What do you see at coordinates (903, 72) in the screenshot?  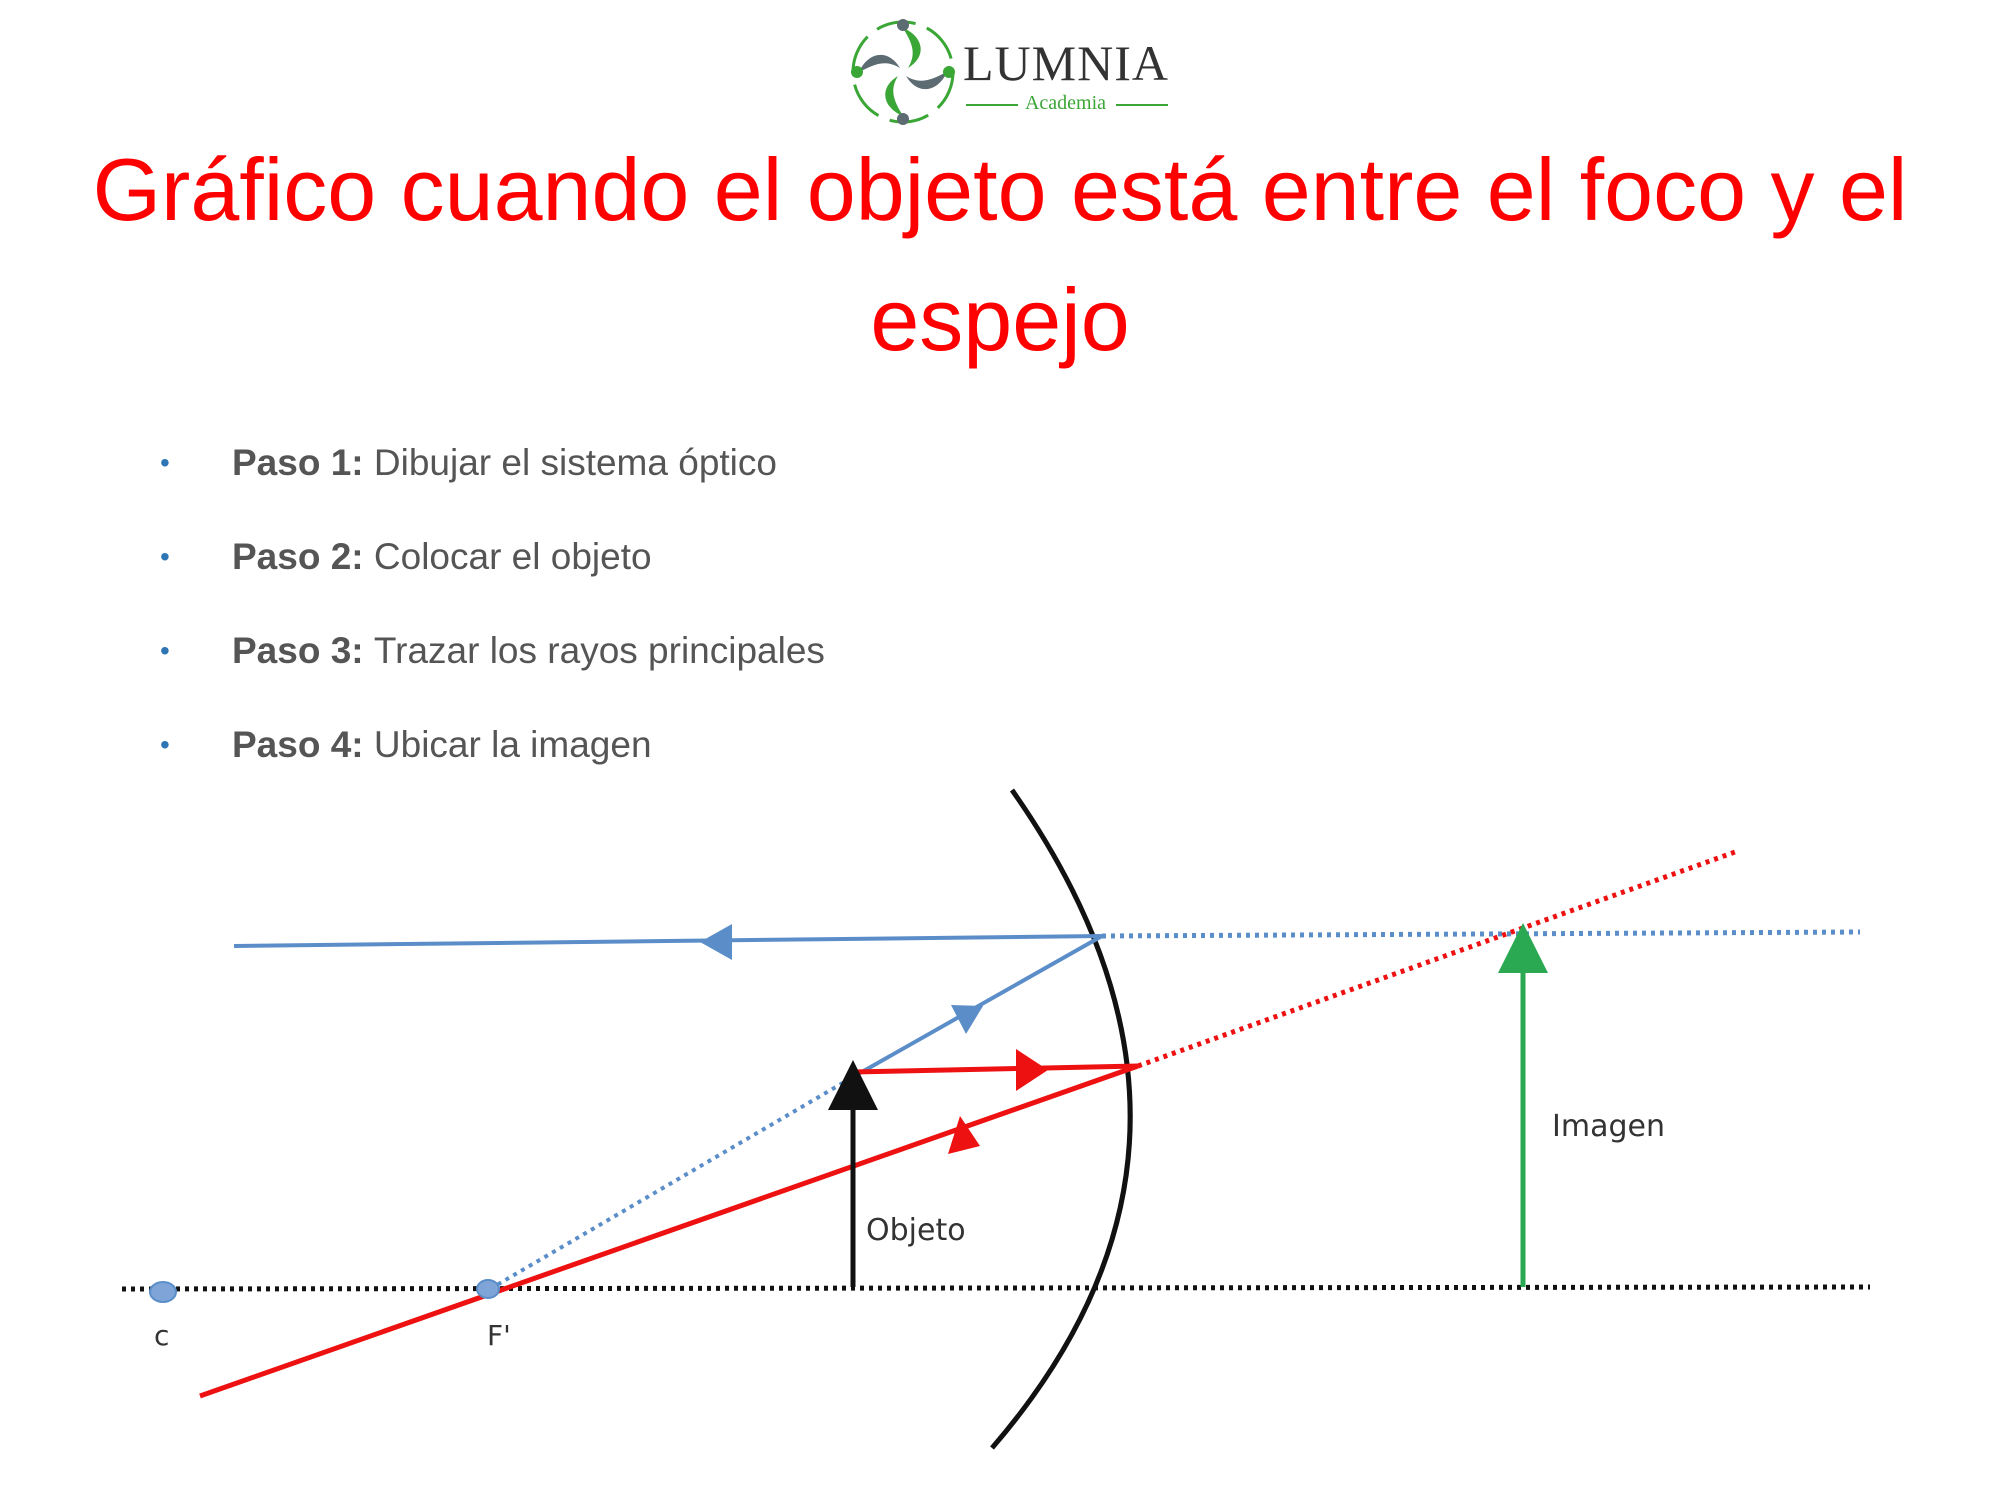 I see `logo-emblem-icon` at bounding box center [903, 72].